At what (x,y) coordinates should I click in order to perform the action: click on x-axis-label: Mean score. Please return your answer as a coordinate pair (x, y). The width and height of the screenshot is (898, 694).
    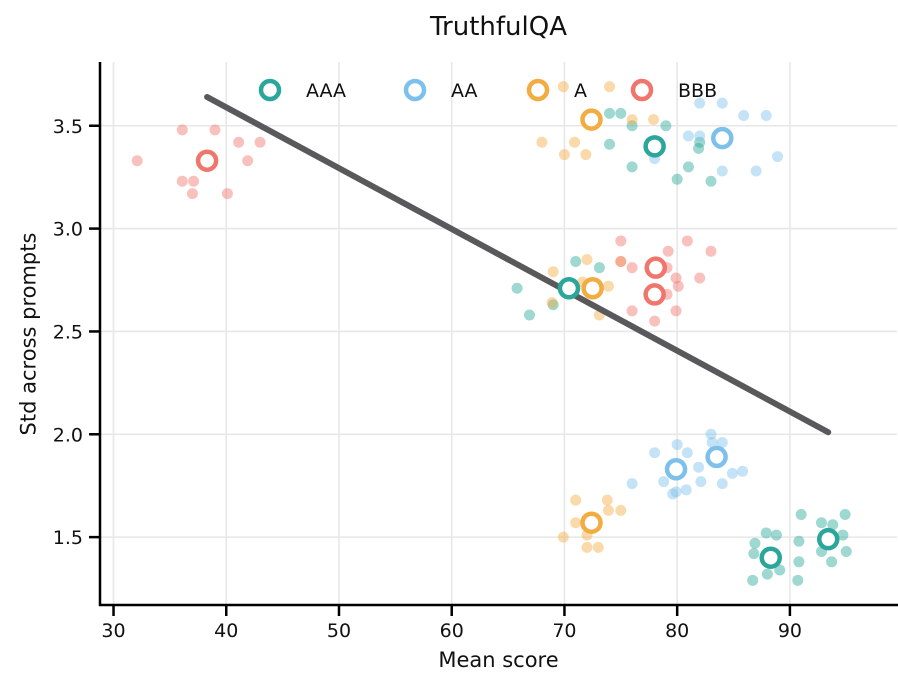
    Looking at the image, I should click on (498, 660).